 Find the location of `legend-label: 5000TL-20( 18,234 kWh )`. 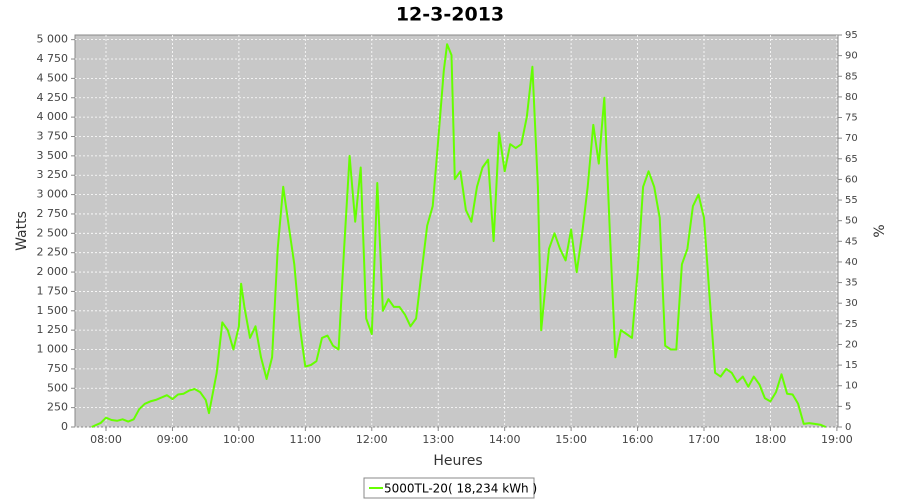

legend-label: 5000TL-20( 18,234 kWh ) is located at coordinates (460, 489).